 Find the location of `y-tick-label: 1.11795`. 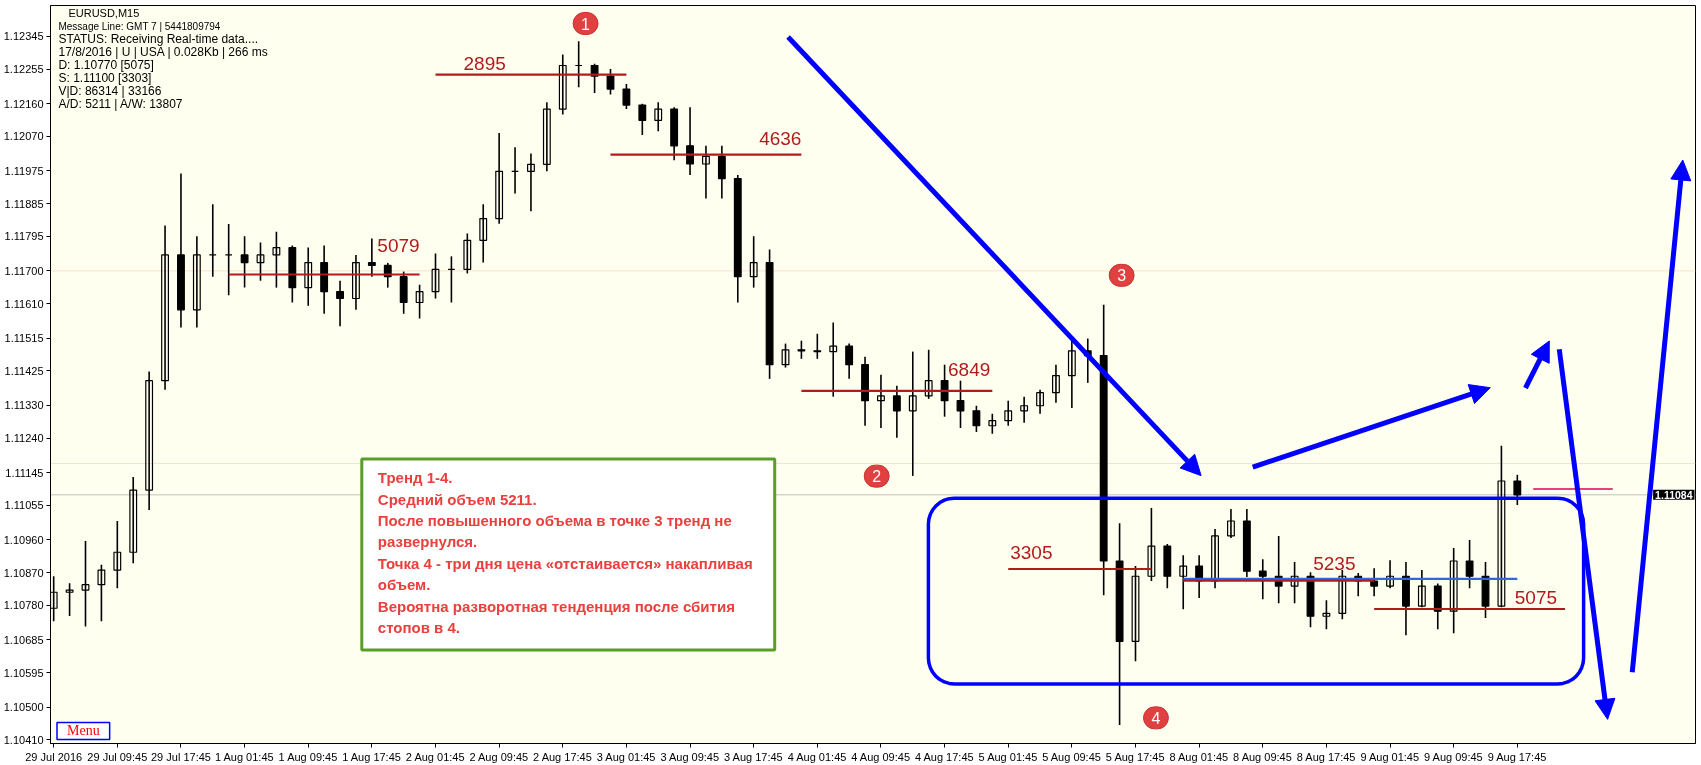

y-tick-label: 1.11795 is located at coordinates (24, 236).